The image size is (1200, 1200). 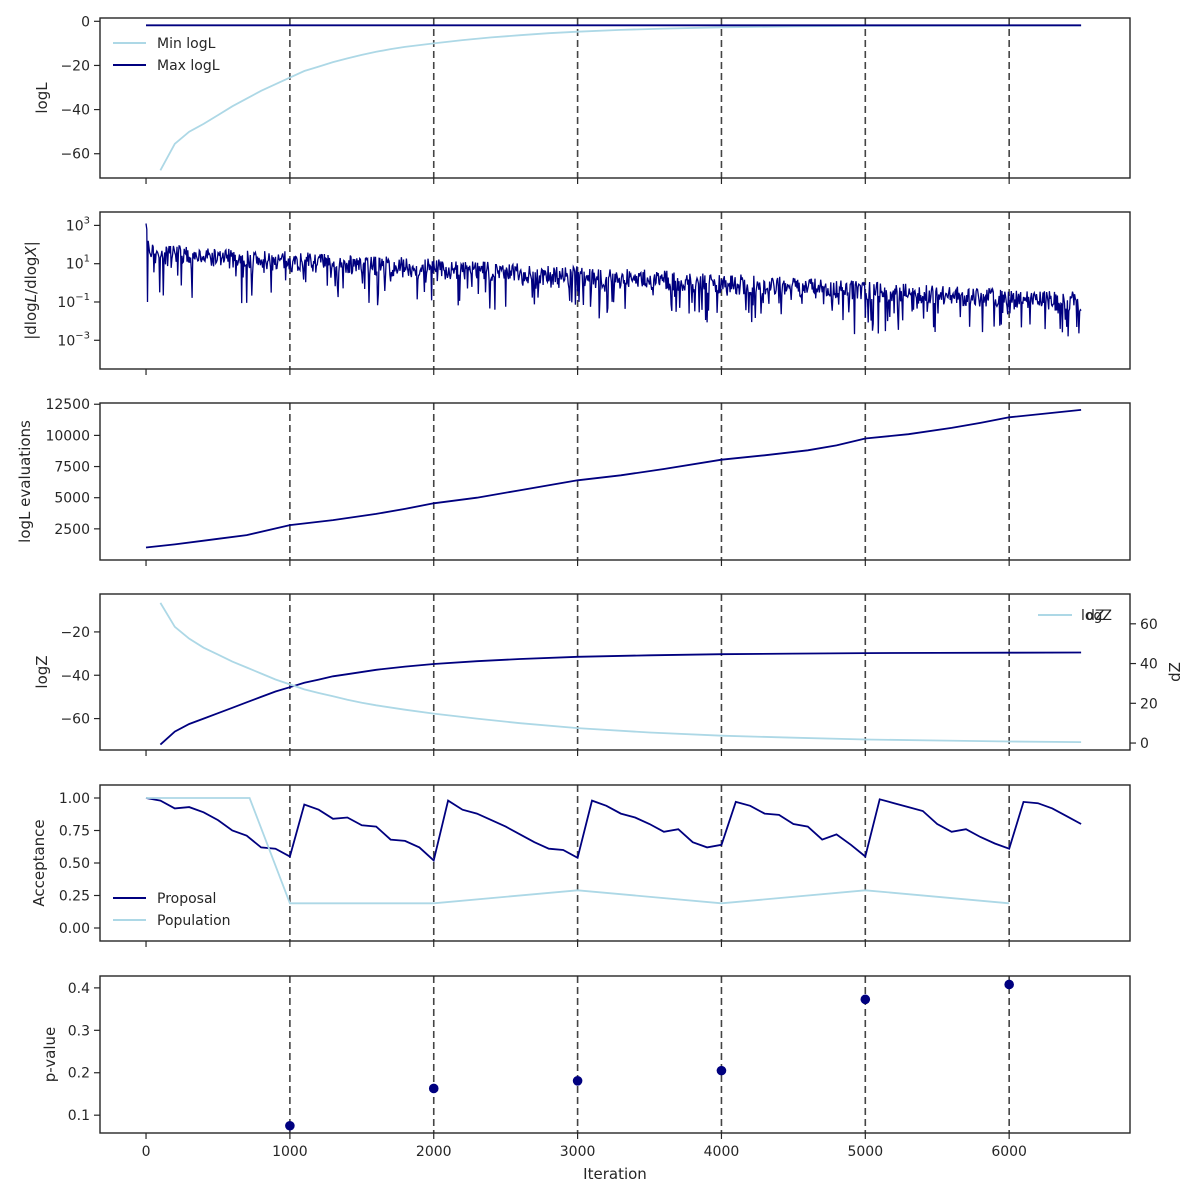 What do you see at coordinates (67, 436) in the screenshot?
I see `y-tick-label: 10000` at bounding box center [67, 436].